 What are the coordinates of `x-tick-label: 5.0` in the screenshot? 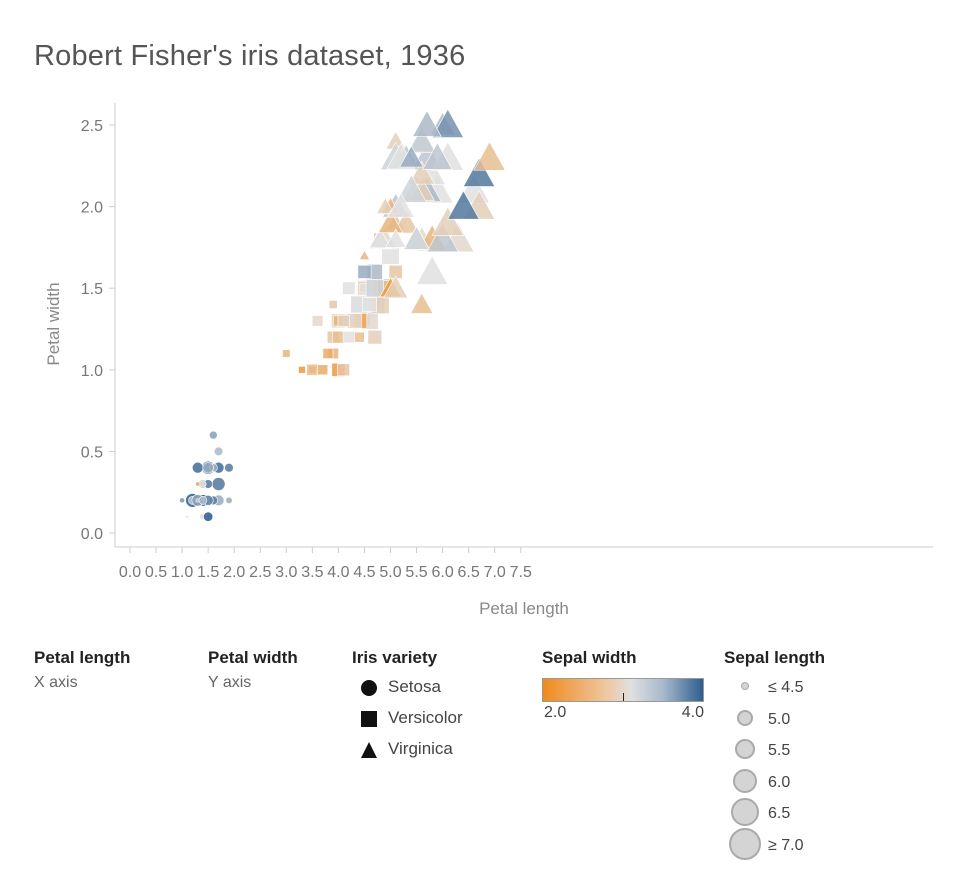 It's located at (390, 572).